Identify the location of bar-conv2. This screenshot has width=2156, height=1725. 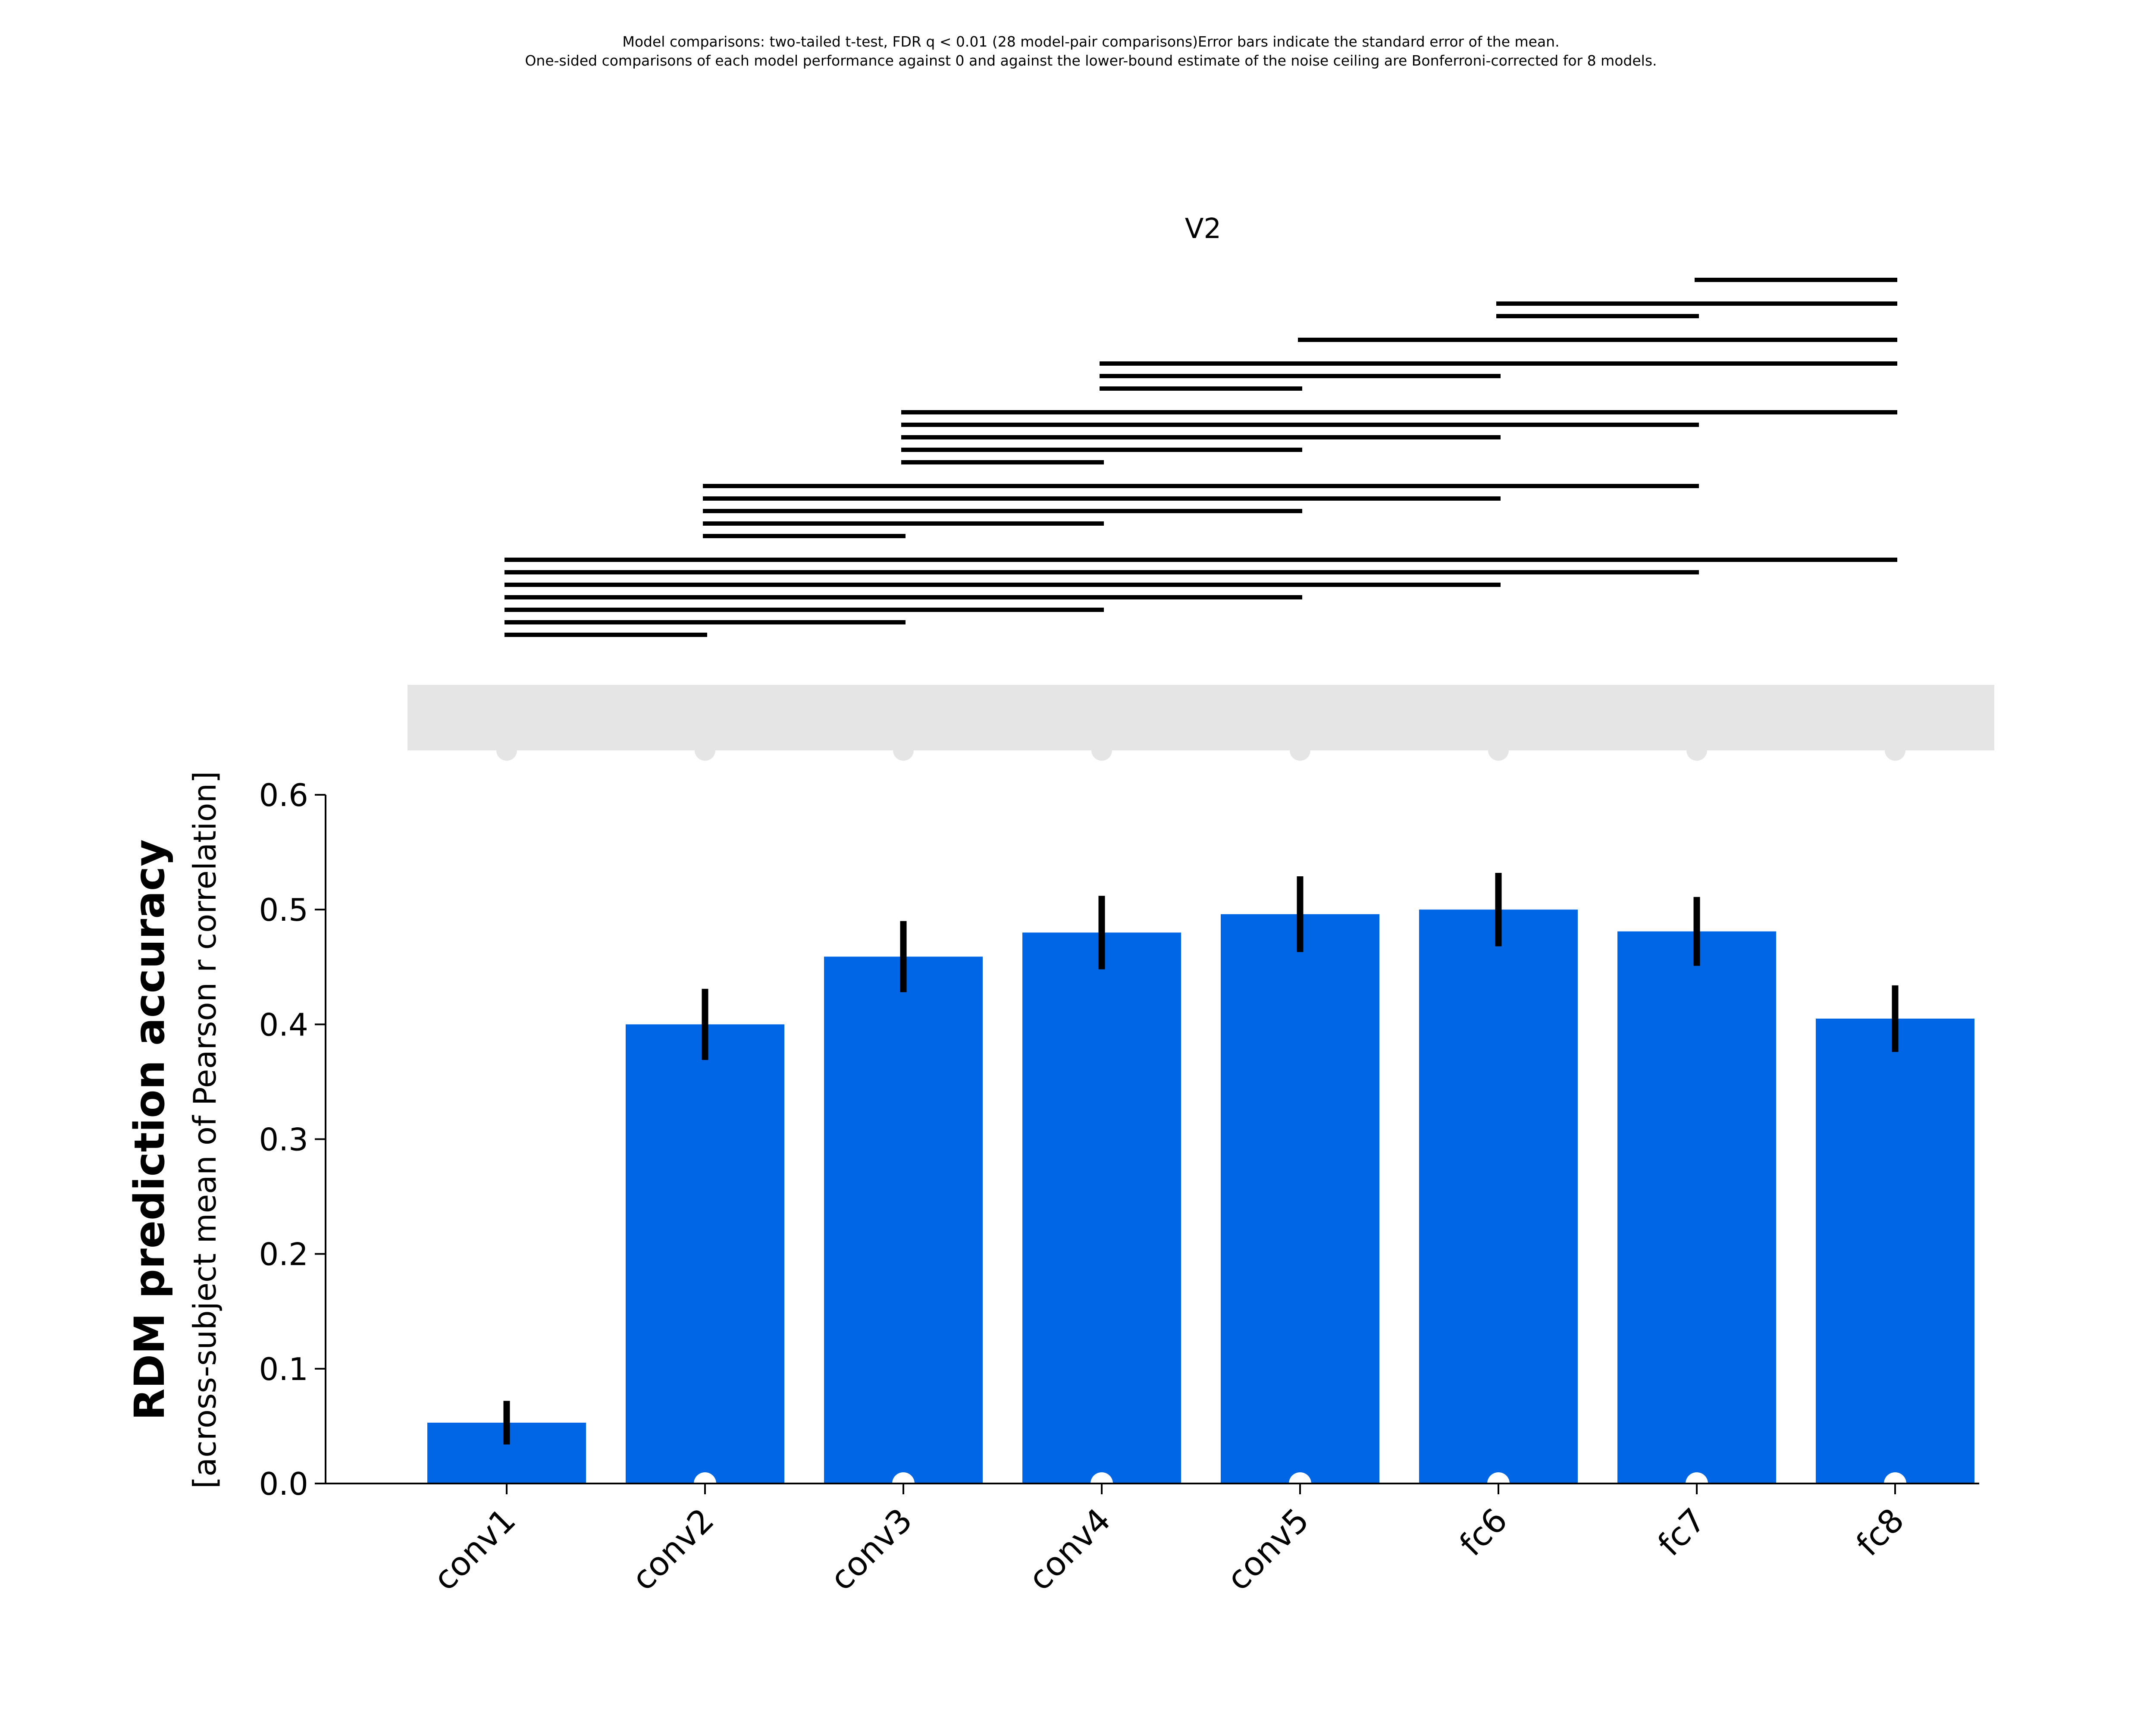
(705, 1254).